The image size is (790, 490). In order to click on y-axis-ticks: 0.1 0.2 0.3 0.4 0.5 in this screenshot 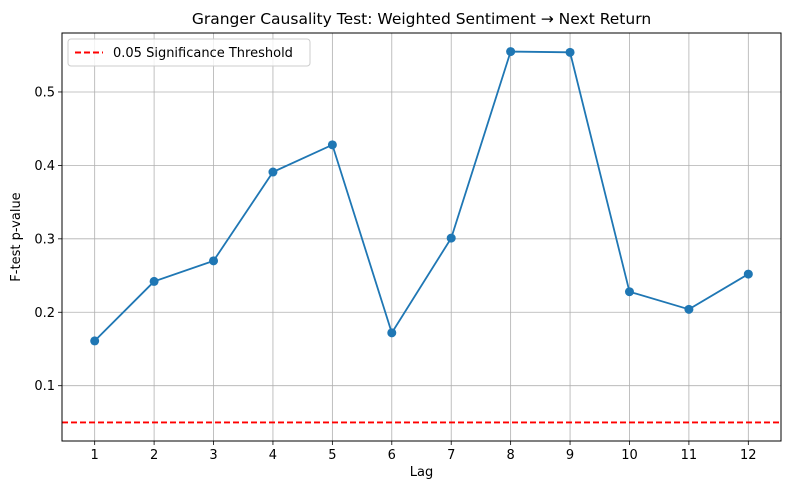, I will do `click(48, 239)`.